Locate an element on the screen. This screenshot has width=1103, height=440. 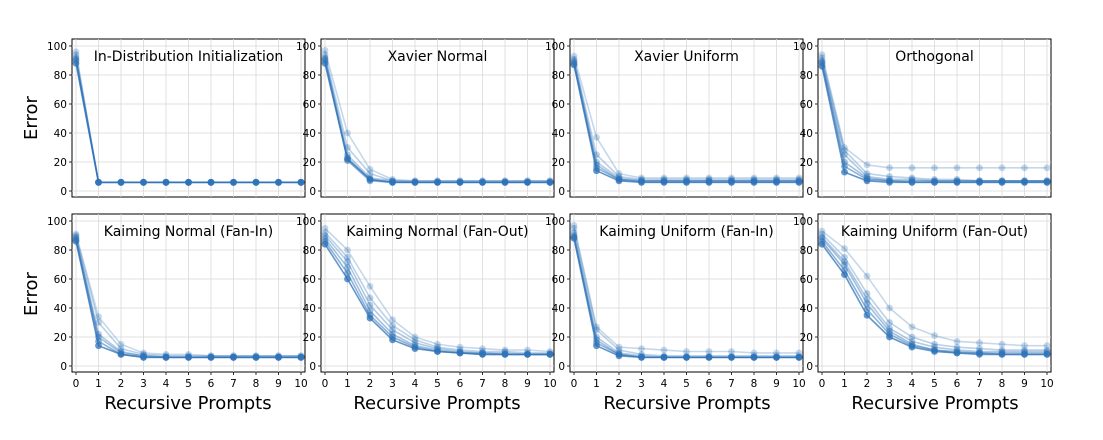
x-axis-label-col-3: Recursive Prompts is located at coordinates (686, 403).